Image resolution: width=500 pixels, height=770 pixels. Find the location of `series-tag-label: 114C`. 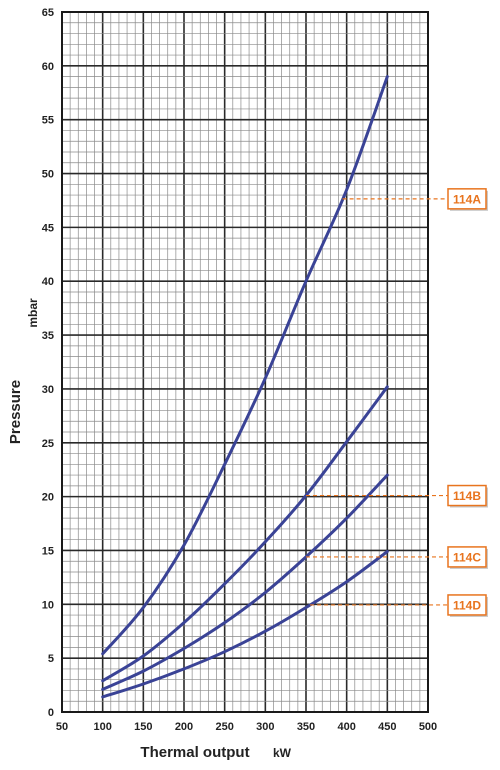

series-tag-label: 114C is located at coordinates (467, 557).